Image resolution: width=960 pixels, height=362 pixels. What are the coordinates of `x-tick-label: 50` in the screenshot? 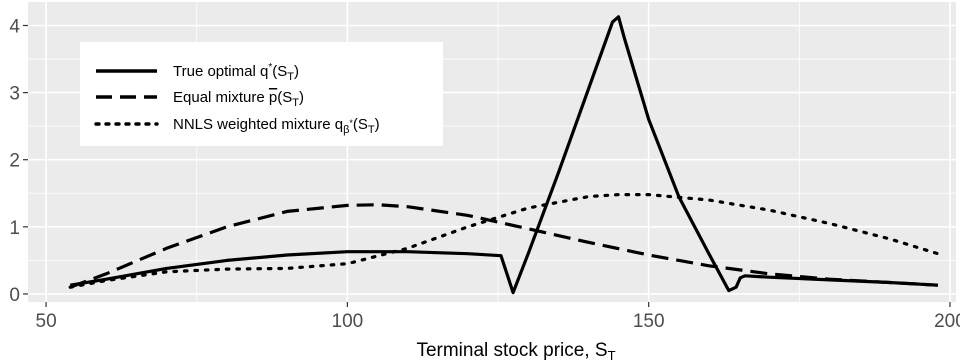 It's located at (46, 321).